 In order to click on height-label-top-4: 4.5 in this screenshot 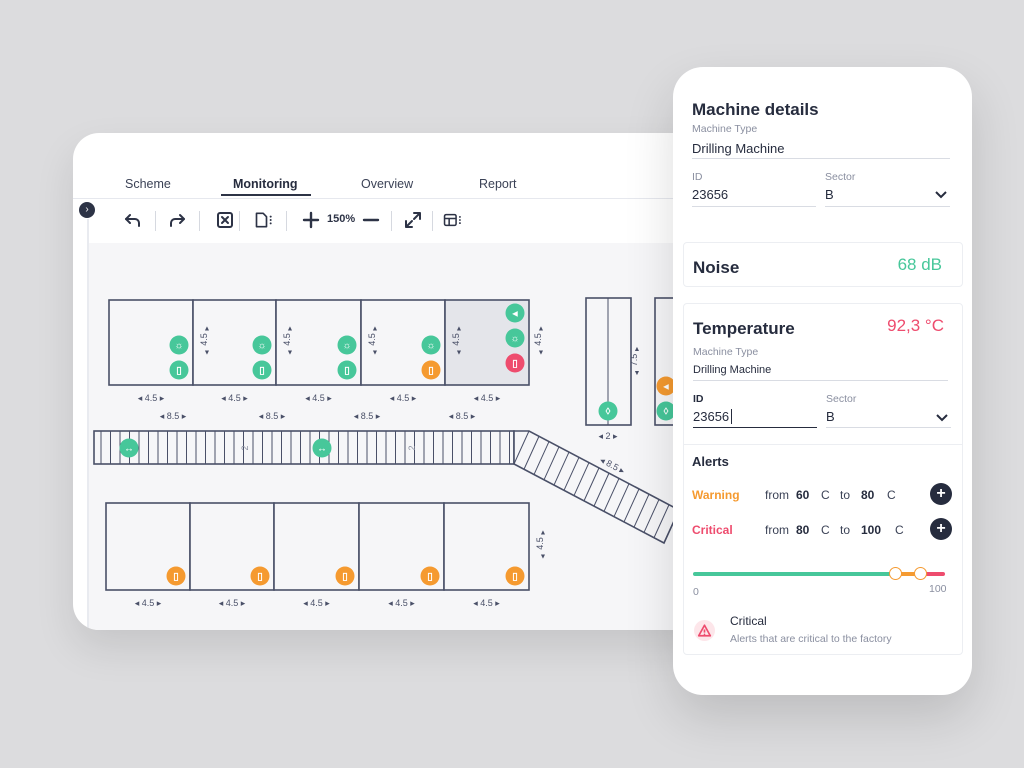, I will do `click(372, 339)`.